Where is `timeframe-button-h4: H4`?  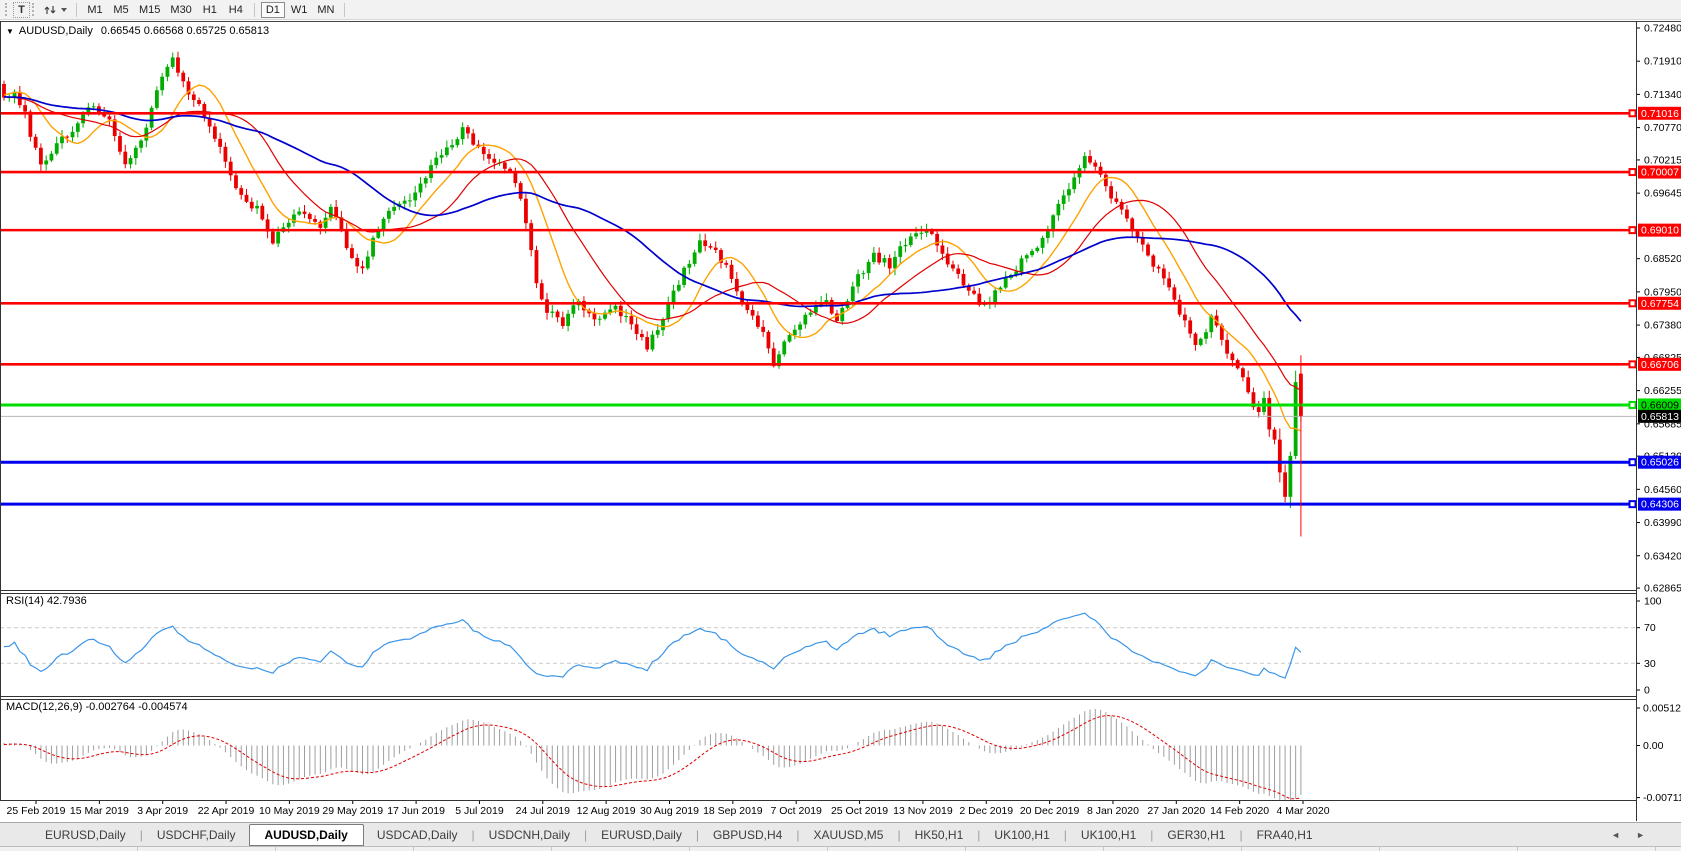
timeframe-button-h4: H4 is located at coordinates (235, 9).